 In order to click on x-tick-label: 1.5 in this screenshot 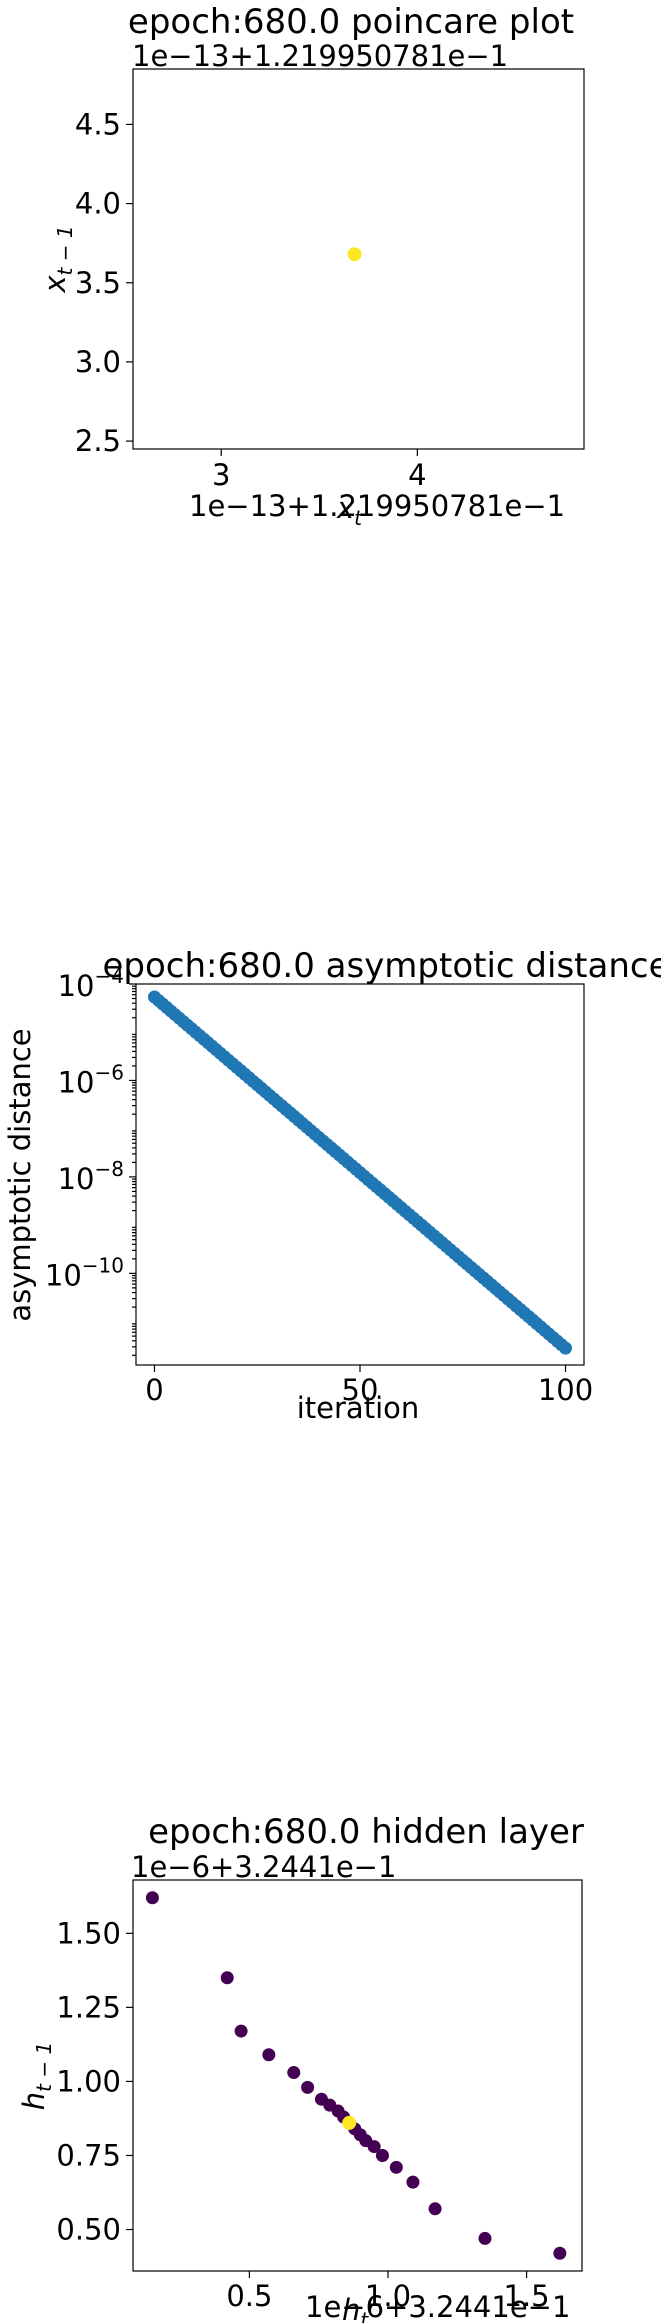, I will do `click(527, 2296)`.